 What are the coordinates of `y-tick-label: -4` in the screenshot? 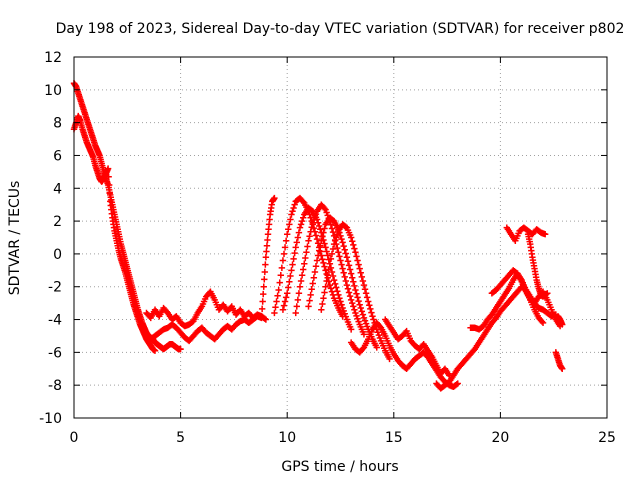 It's located at (55, 321).